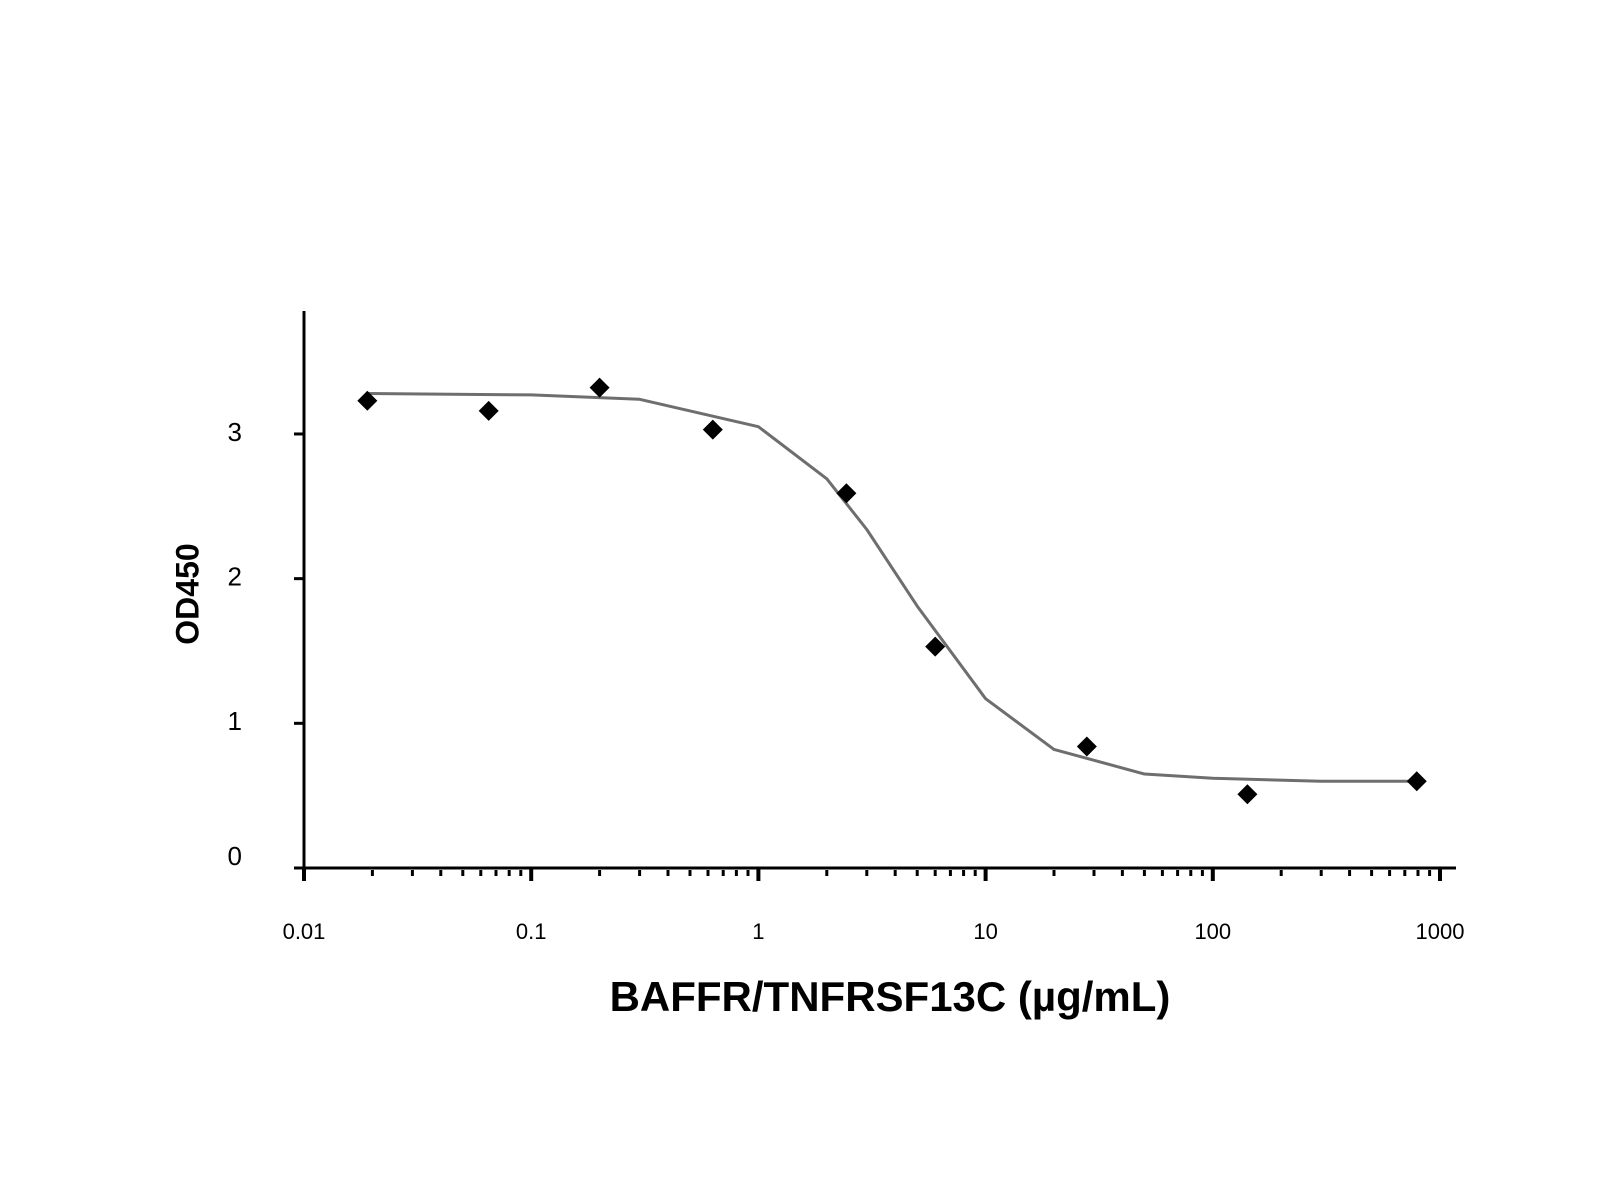 This screenshot has width=1600, height=1193. I want to click on y-axis-title: OD450, so click(187, 593).